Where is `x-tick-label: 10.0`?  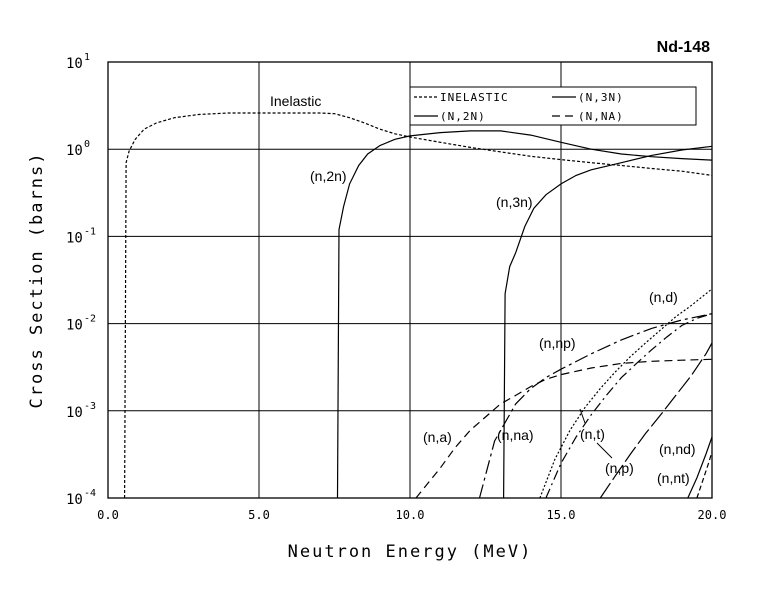
x-tick-label: 10.0 is located at coordinates (410, 515).